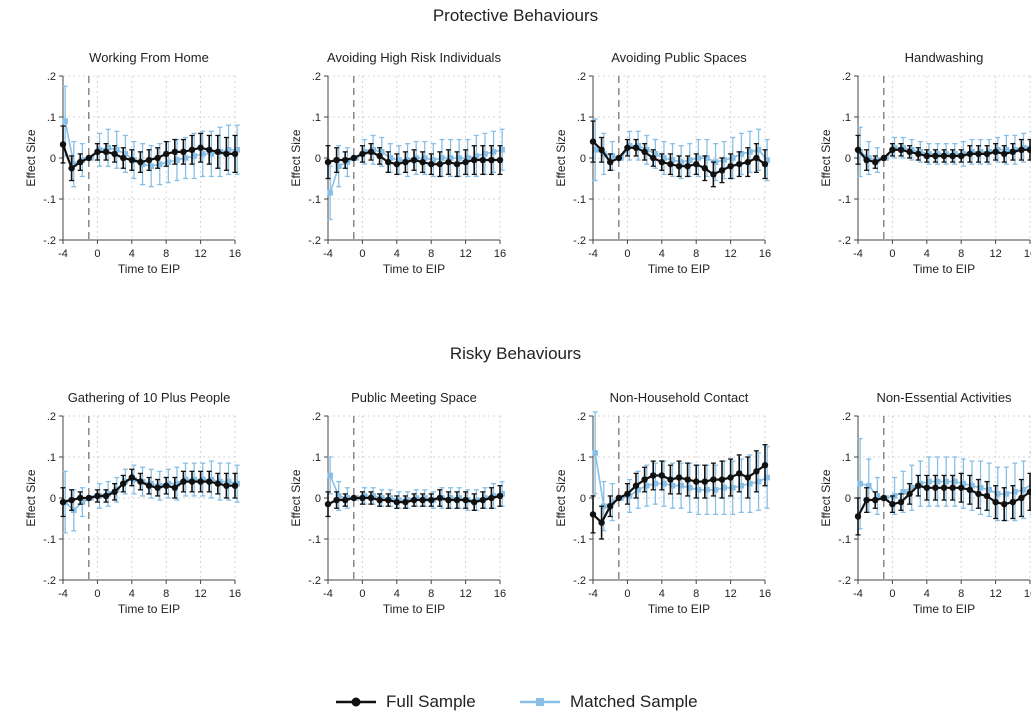 This screenshot has width=1031, height=716. Describe the element at coordinates (540, 702) in the screenshot. I see `legend-matched-swatch` at that location.